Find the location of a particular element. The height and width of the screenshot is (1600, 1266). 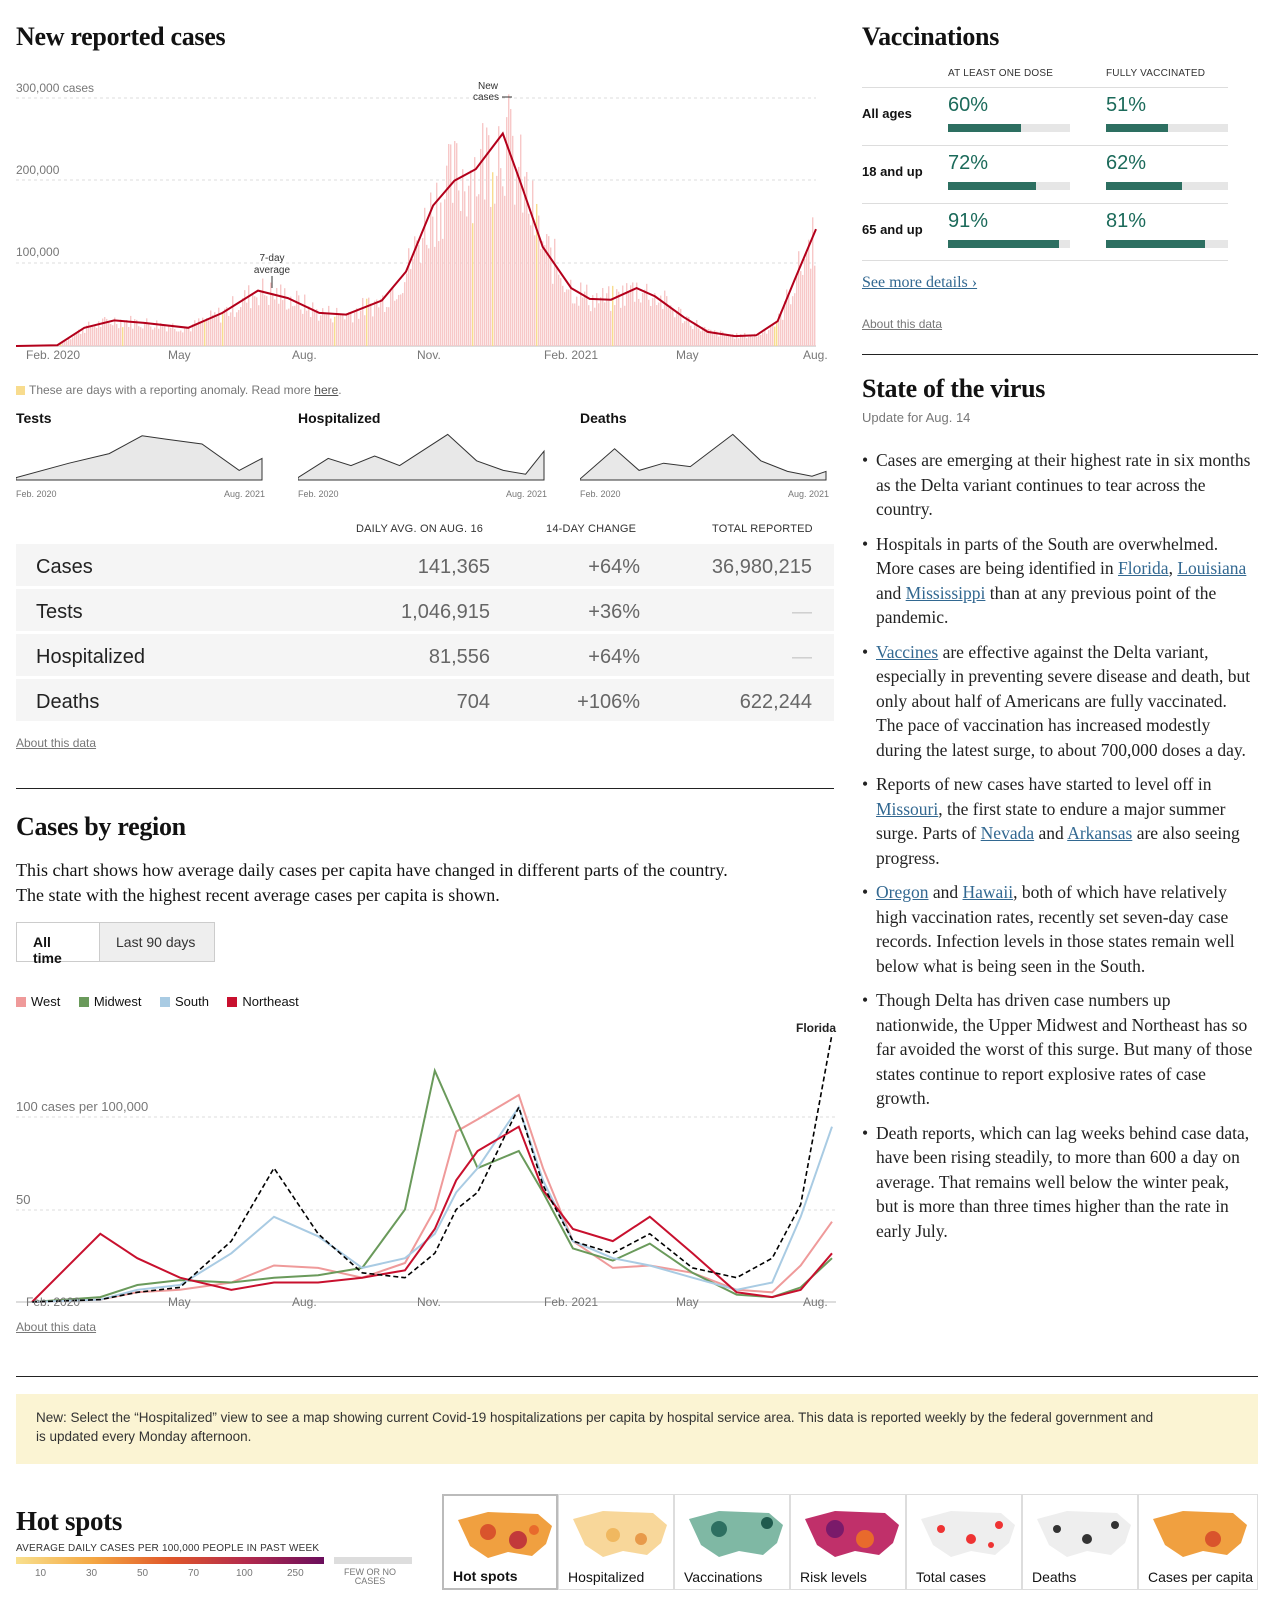

vaccines-link: Vaccines is located at coordinates (907, 651).